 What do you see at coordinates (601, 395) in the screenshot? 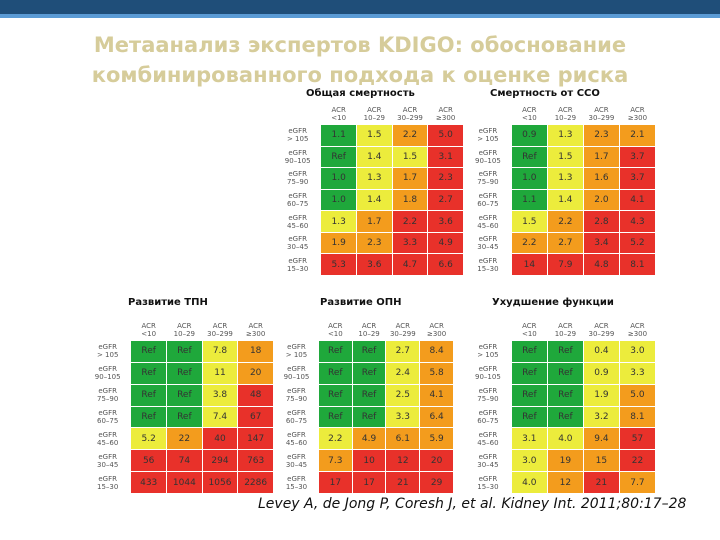
I see `heatmap-cell: 1.9` at bounding box center [601, 395].